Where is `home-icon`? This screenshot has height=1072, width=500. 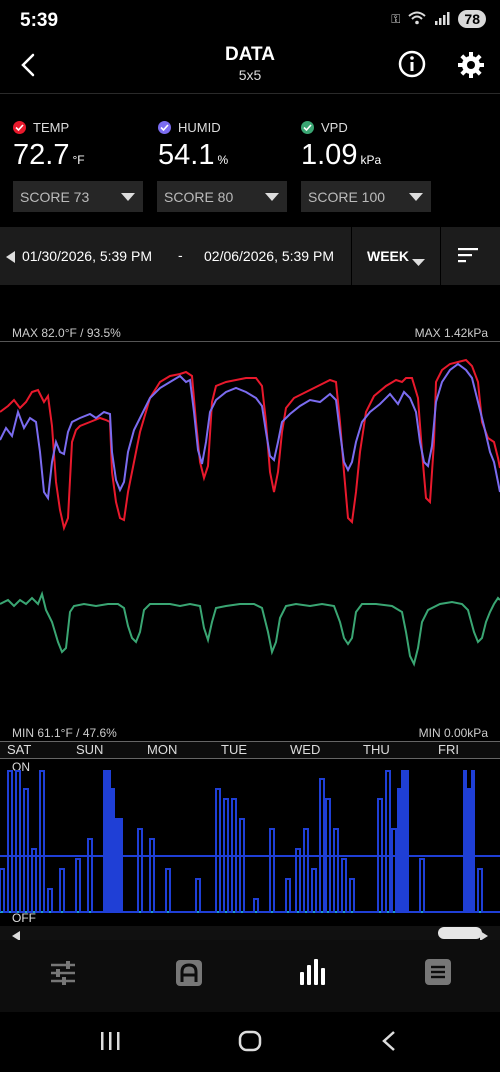
home-icon is located at coordinates (250, 1041).